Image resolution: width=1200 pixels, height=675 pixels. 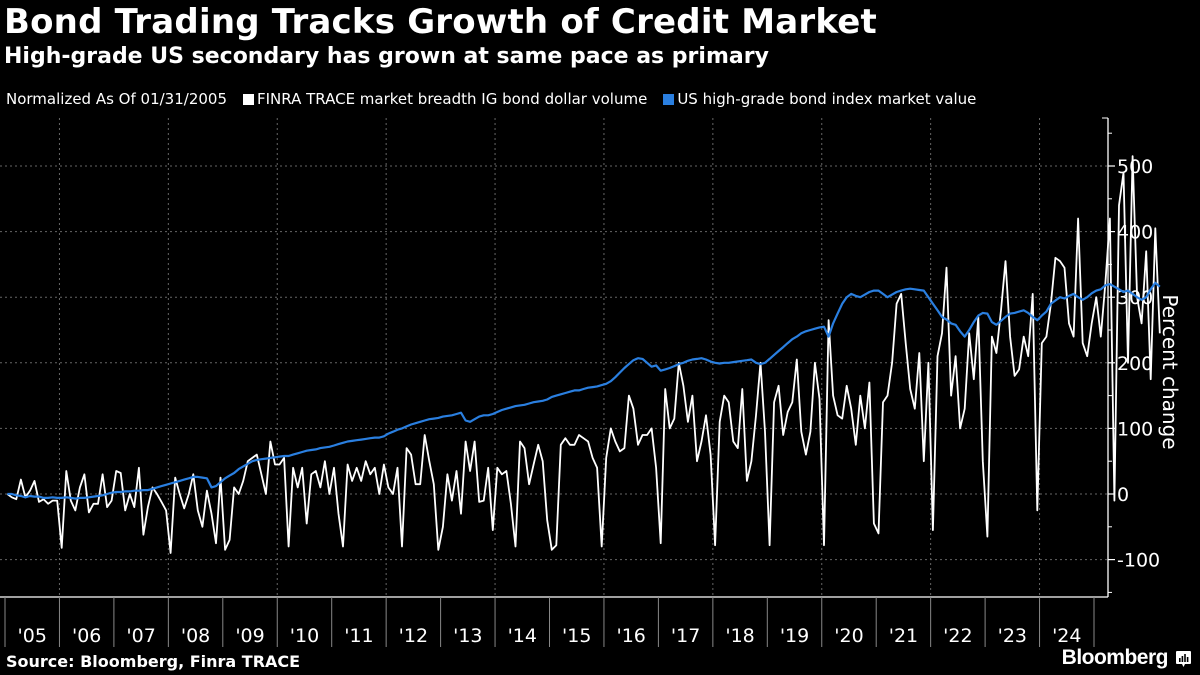 What do you see at coordinates (522, 636) in the screenshot?
I see `x-tick-label: '14` at bounding box center [522, 636].